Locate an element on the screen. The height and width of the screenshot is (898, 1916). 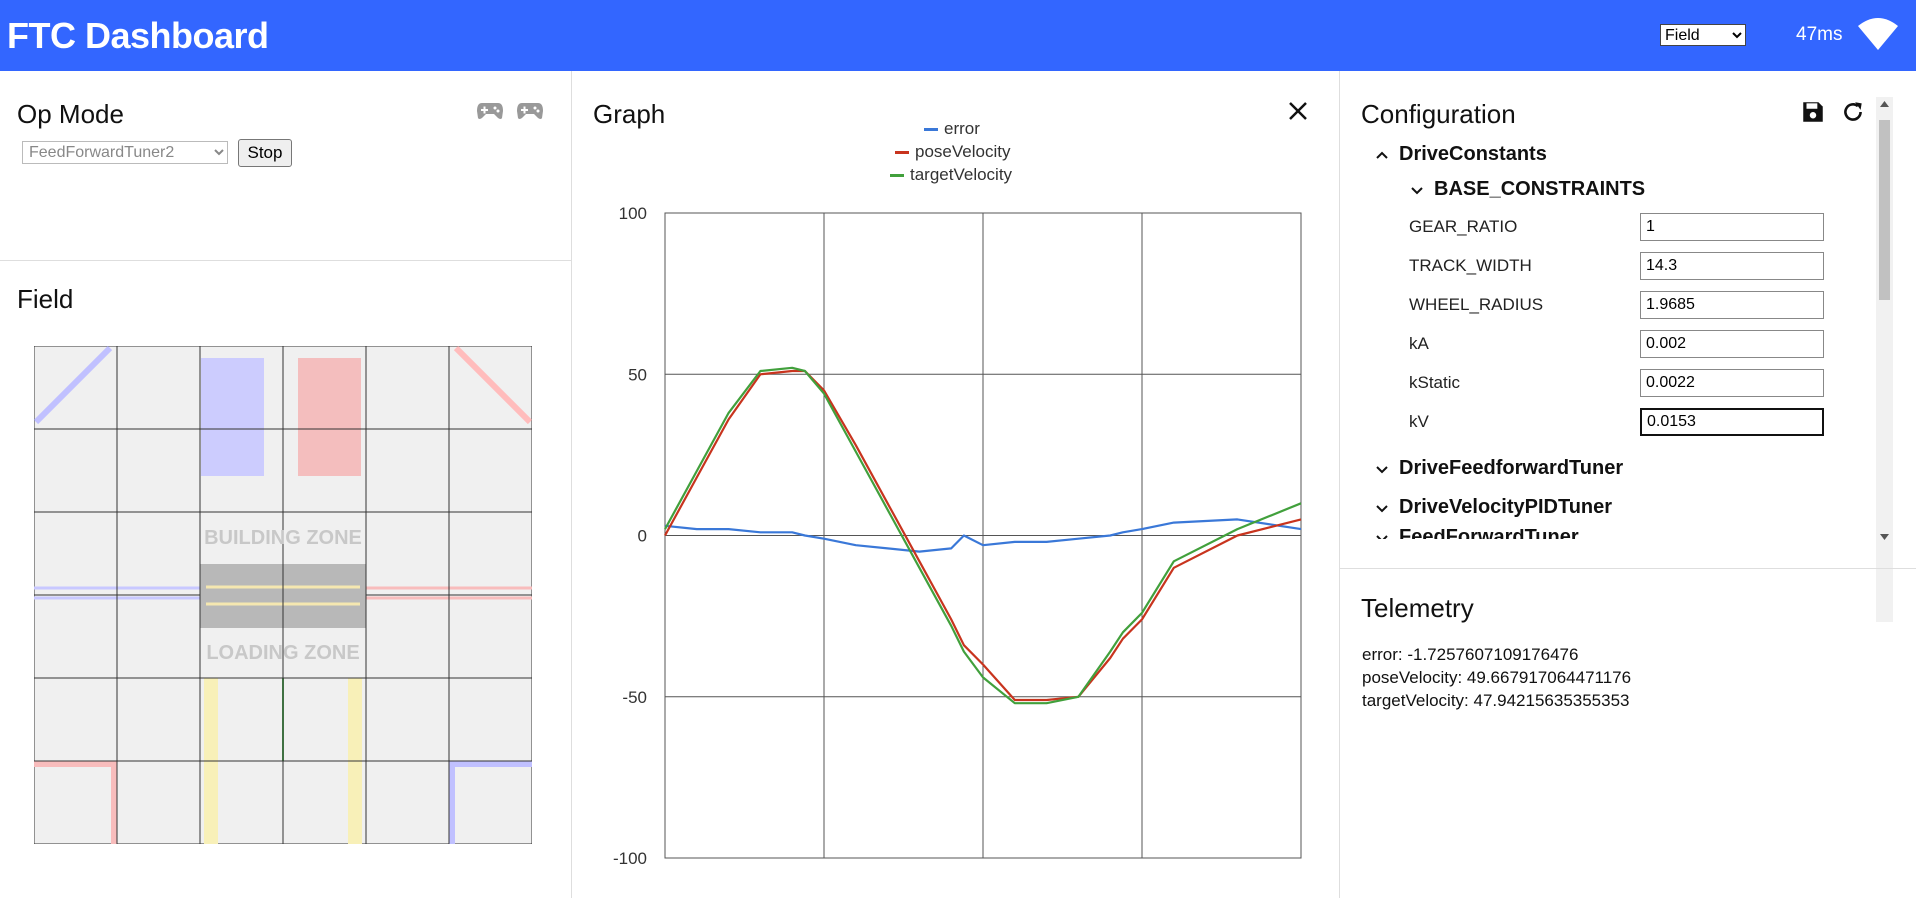
tree-node-base-constraints: BASE_CONSTRAINTS is located at coordinates (1527, 189).